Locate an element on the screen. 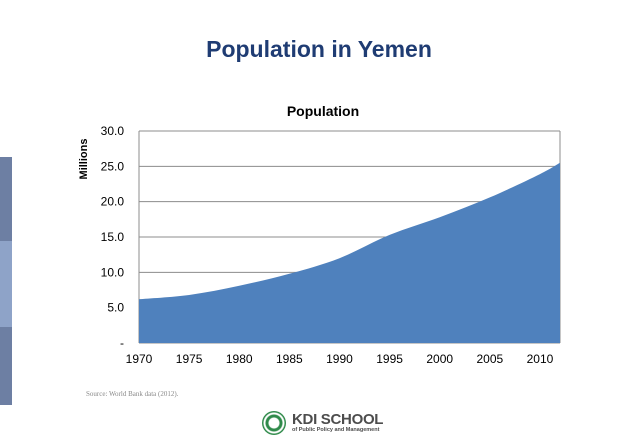 The width and height of the screenshot is (638, 442). y-tick-label: - is located at coordinates (122, 343).